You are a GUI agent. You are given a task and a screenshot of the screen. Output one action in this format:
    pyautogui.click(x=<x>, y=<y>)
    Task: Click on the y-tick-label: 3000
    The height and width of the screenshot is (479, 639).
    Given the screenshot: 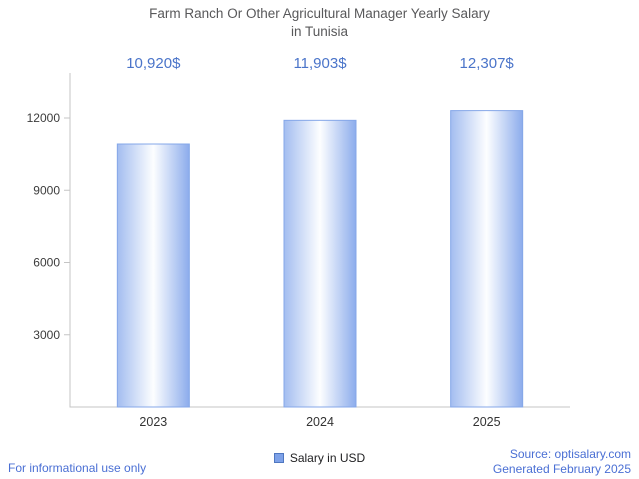 What is the action you would take?
    pyautogui.click(x=46, y=335)
    